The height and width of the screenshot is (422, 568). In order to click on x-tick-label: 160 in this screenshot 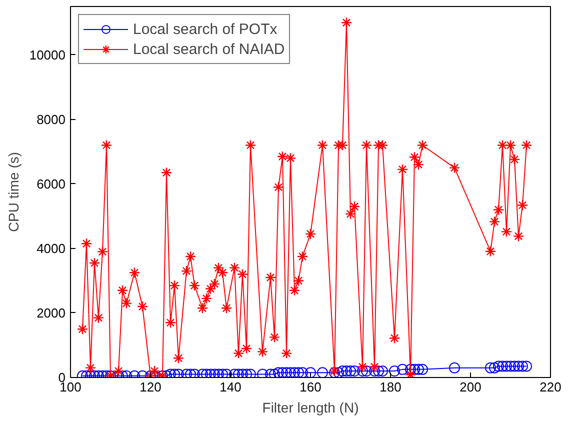, I will do `click(311, 387)`.